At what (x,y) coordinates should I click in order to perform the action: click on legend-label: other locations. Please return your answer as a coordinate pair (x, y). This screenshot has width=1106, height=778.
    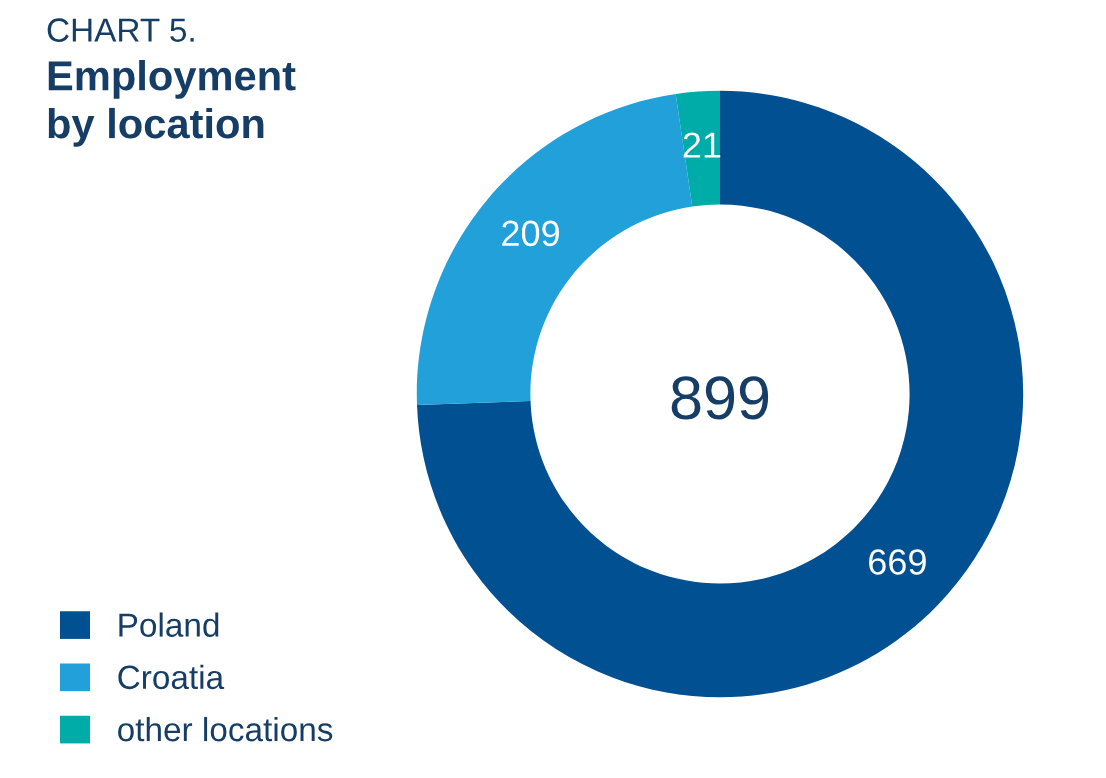
    Looking at the image, I should click on (225, 729).